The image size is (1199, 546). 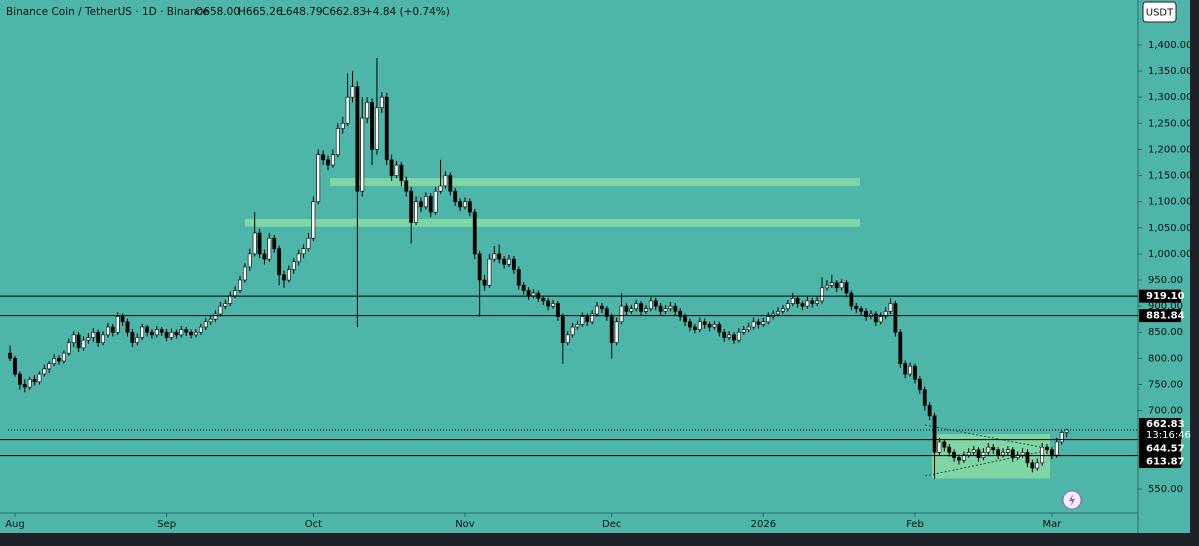 What do you see at coordinates (1159, 12) in the screenshot?
I see `currency-button` at bounding box center [1159, 12].